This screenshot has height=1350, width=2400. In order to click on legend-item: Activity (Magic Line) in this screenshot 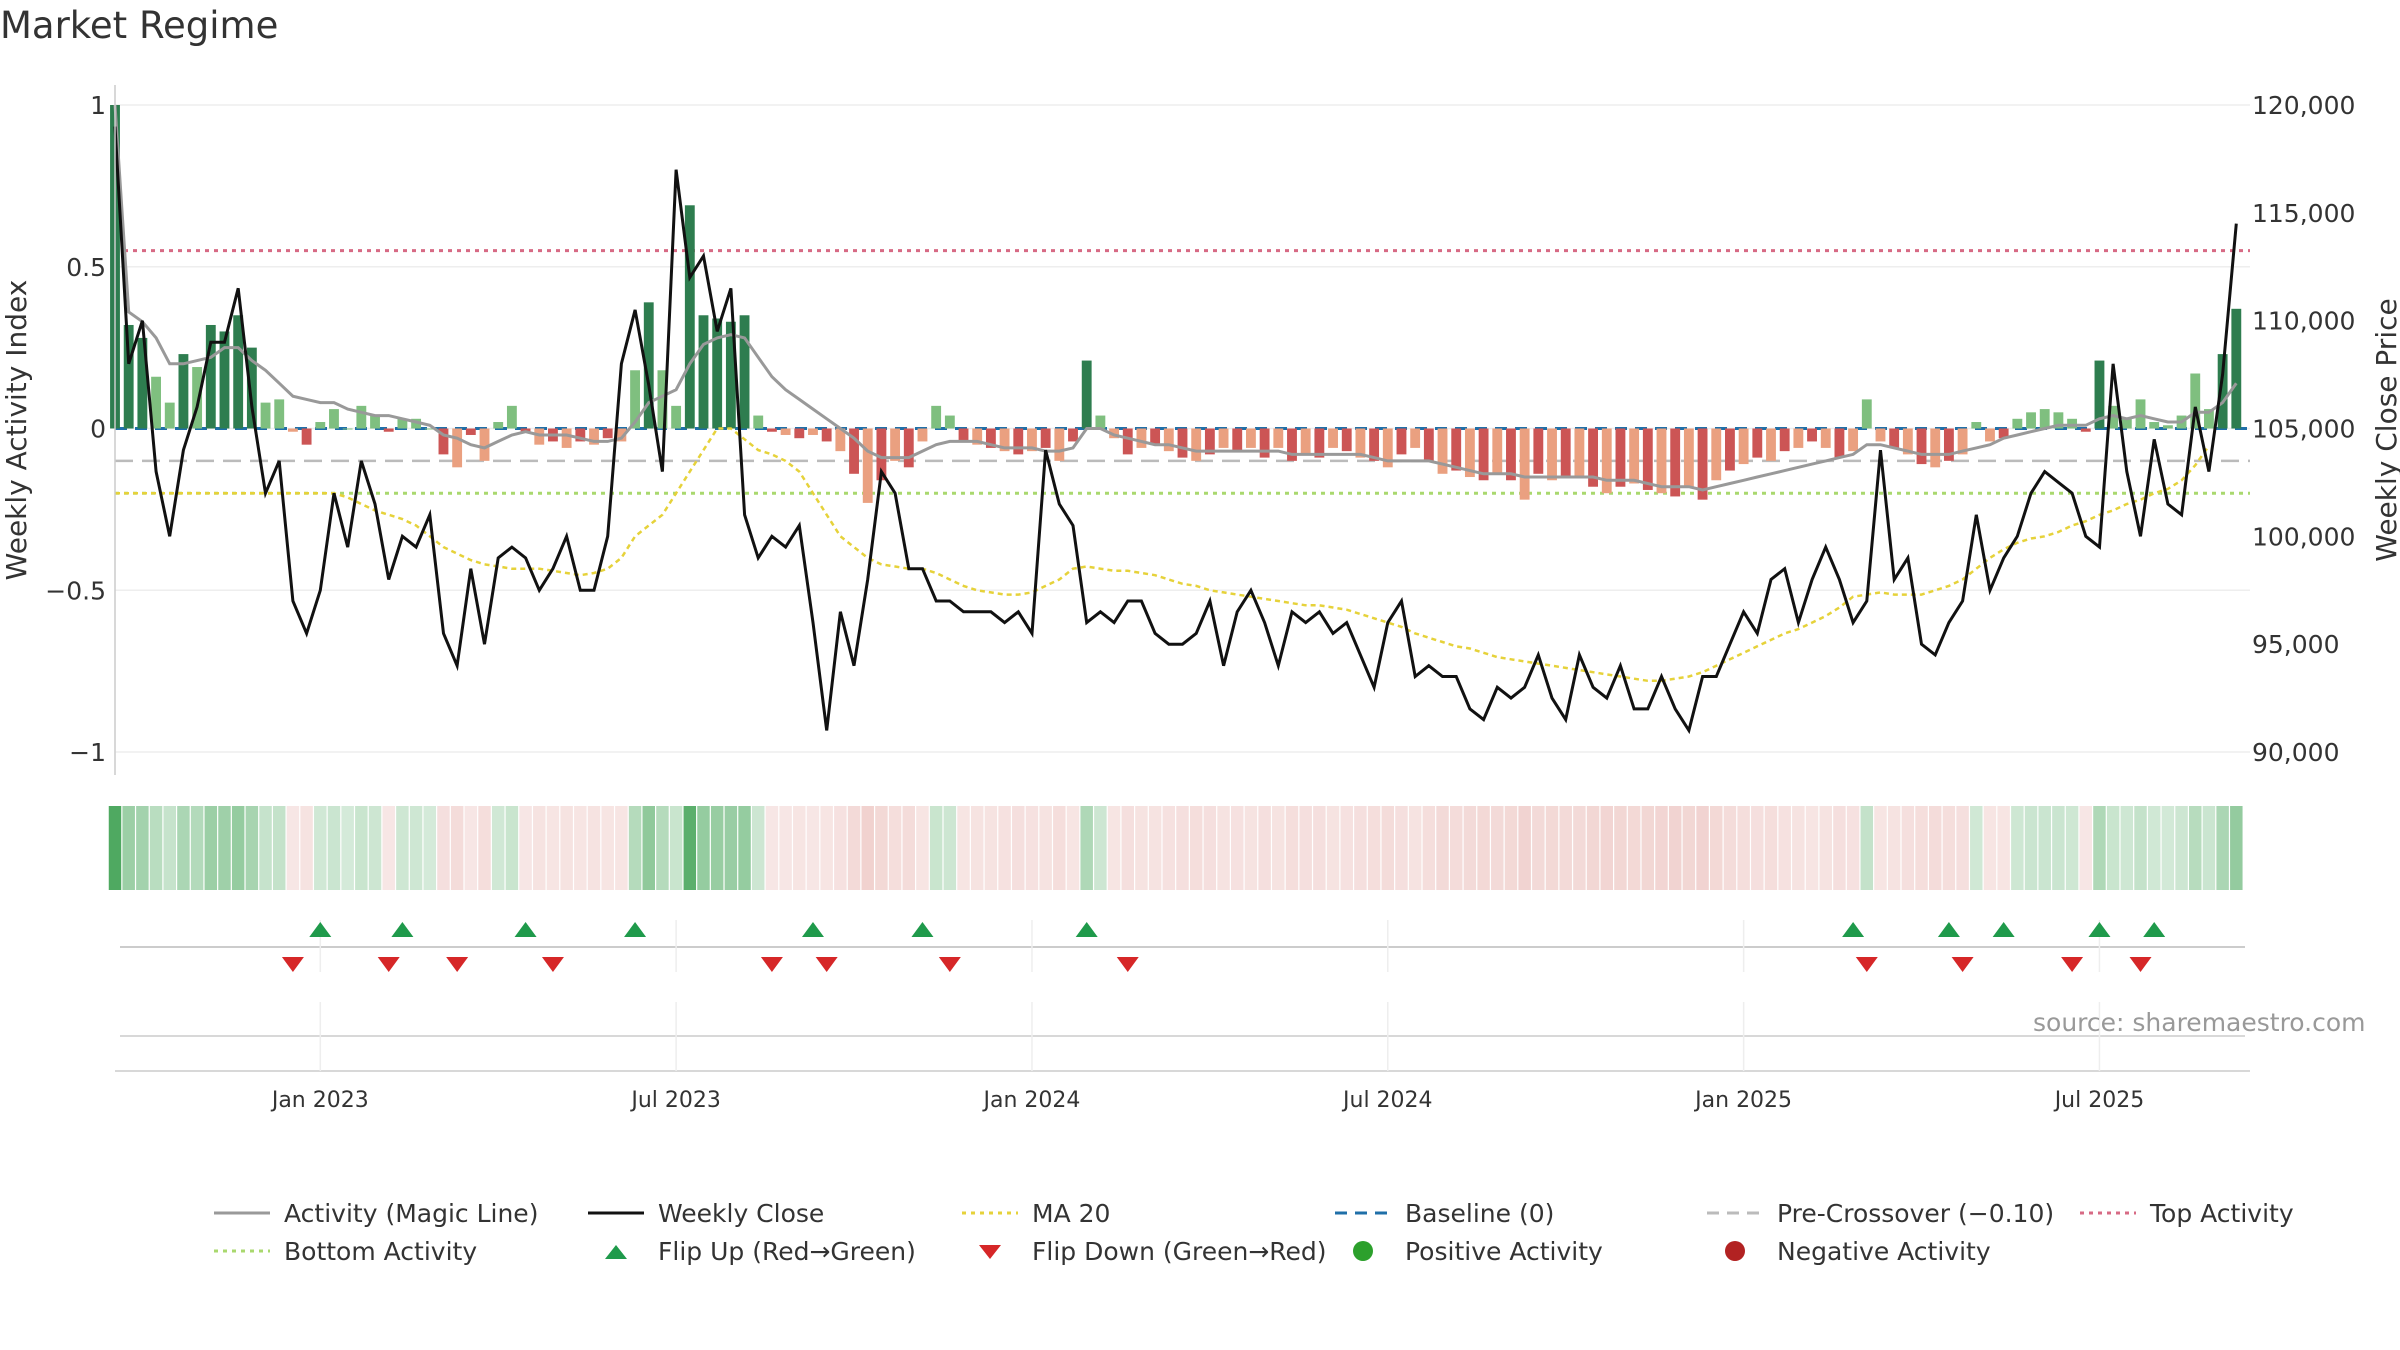, I will do `click(375, 1213)`.